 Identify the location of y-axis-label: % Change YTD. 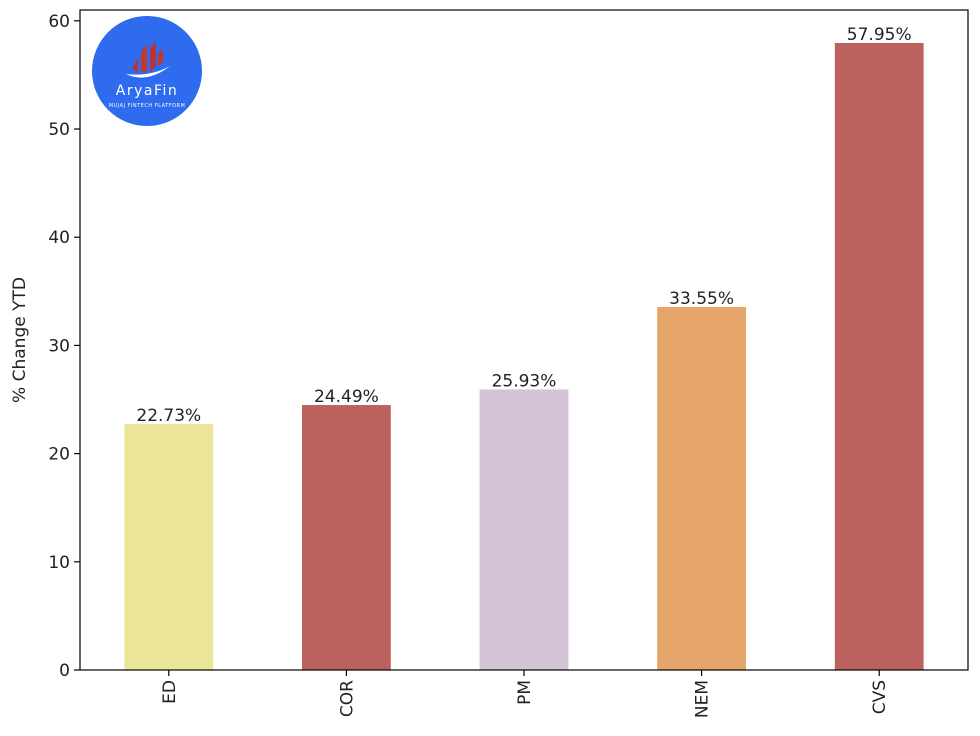
(20, 340).